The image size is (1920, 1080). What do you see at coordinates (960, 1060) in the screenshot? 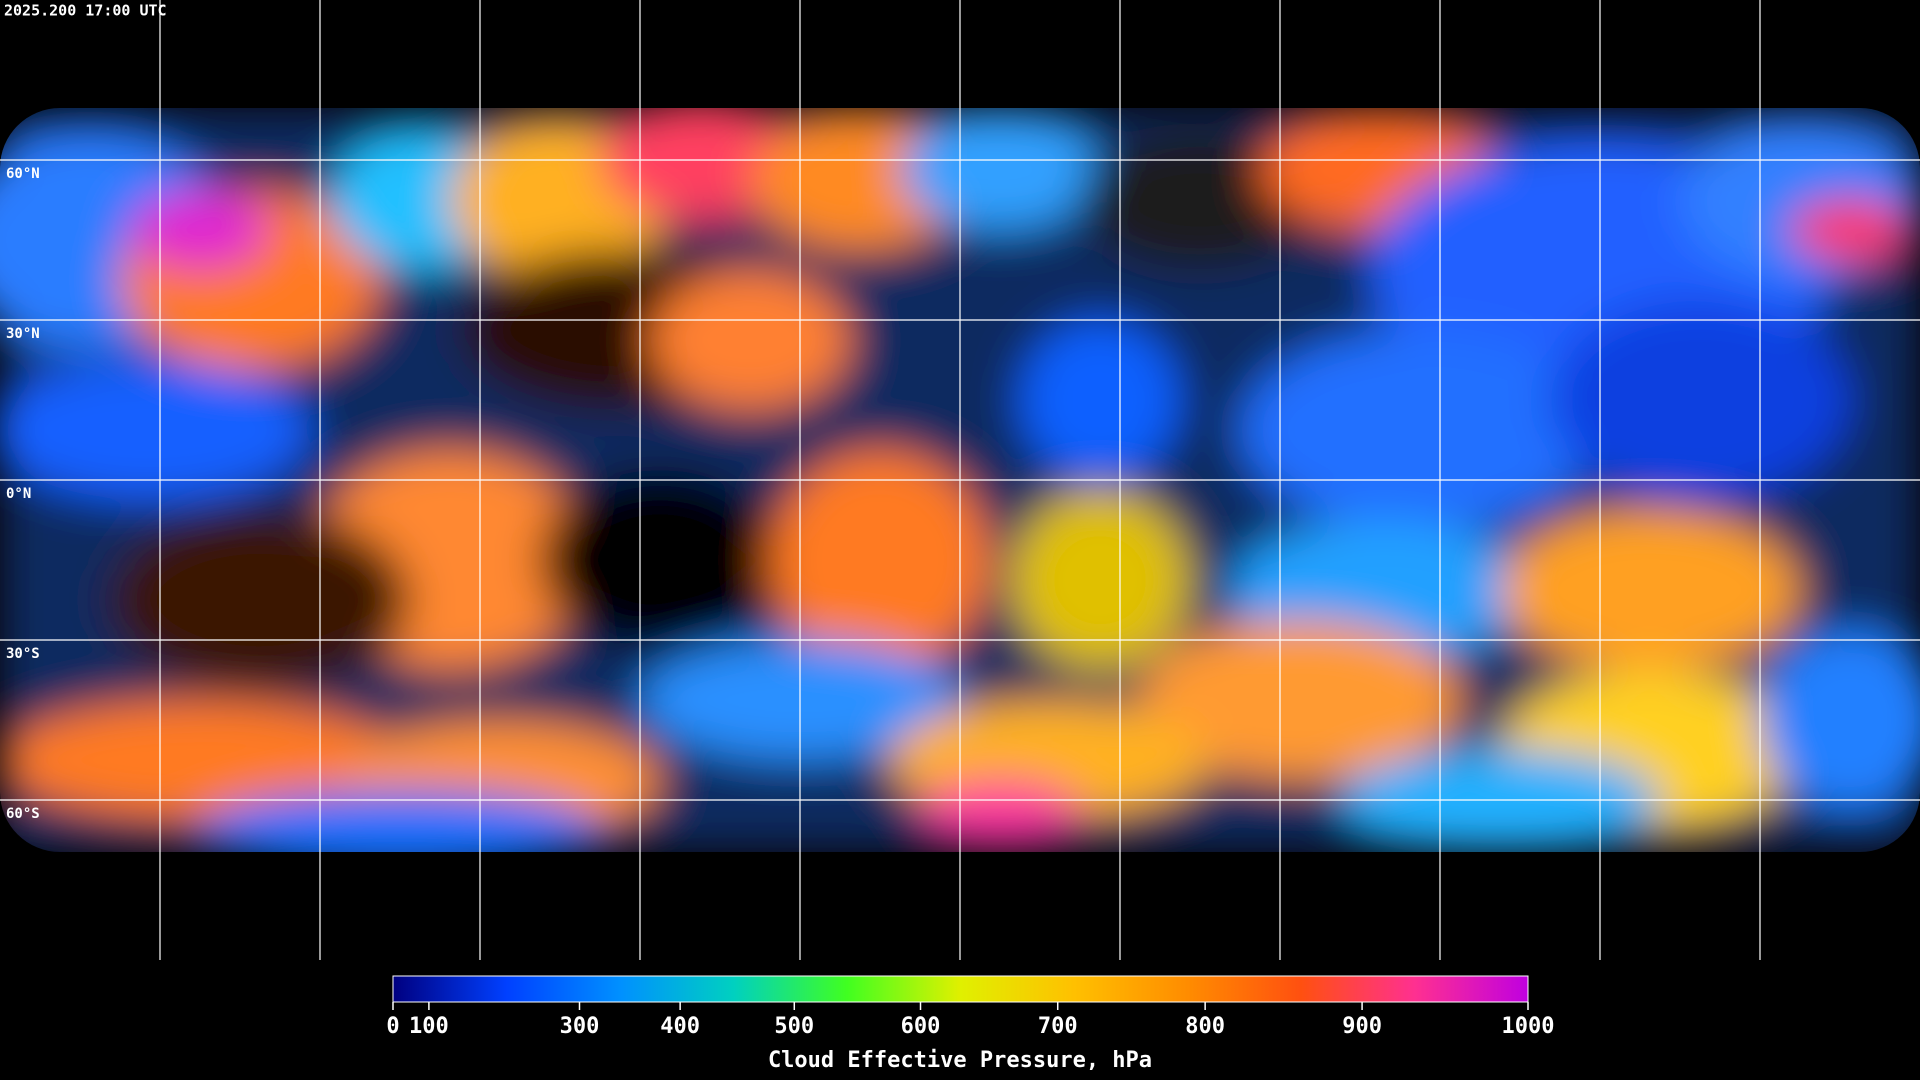
I see `colorbar-label: Cloud Effective Pressure, hPa` at bounding box center [960, 1060].